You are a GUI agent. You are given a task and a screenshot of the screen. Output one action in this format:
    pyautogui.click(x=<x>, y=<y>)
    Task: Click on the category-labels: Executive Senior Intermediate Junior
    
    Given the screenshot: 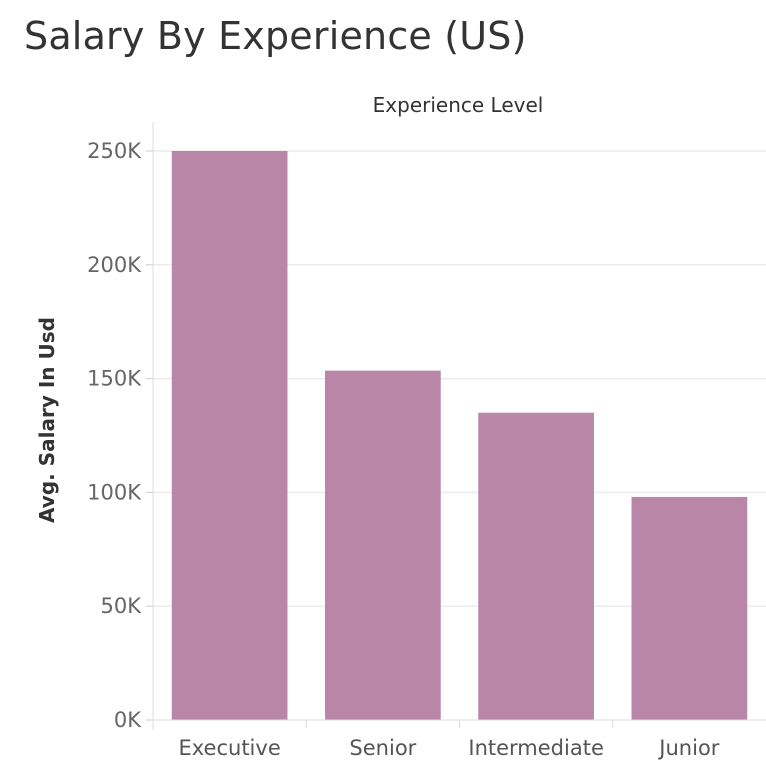 What is the action you would take?
    pyautogui.click(x=449, y=748)
    